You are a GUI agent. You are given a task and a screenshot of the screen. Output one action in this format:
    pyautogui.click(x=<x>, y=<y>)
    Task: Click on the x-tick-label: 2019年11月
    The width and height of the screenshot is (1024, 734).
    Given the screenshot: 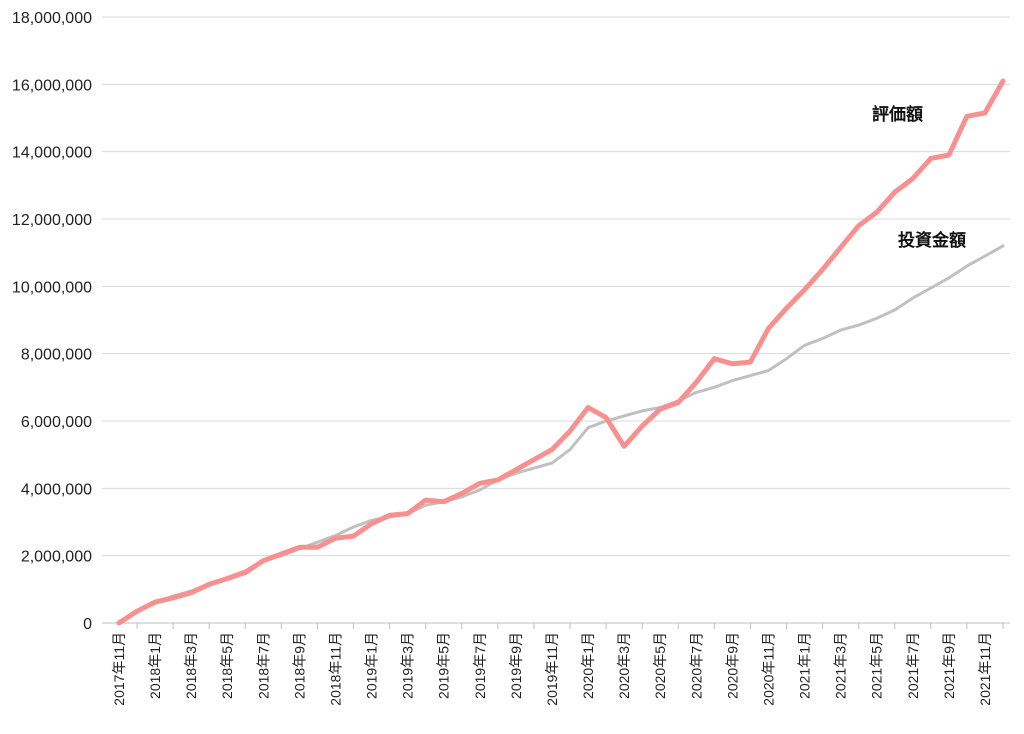 What is the action you would take?
    pyautogui.click(x=552, y=669)
    